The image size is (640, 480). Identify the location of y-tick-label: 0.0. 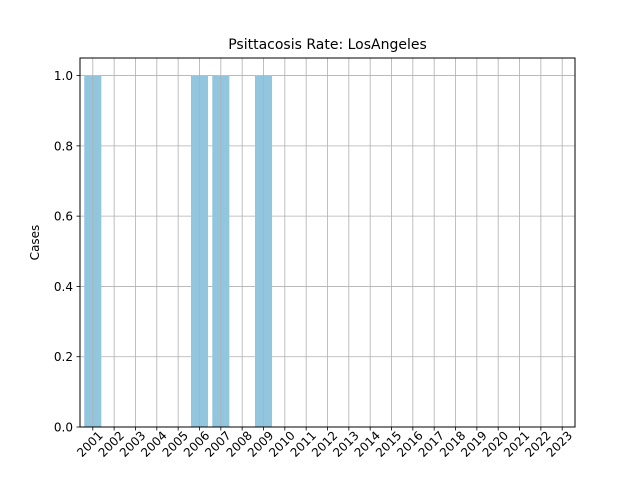
(63, 428).